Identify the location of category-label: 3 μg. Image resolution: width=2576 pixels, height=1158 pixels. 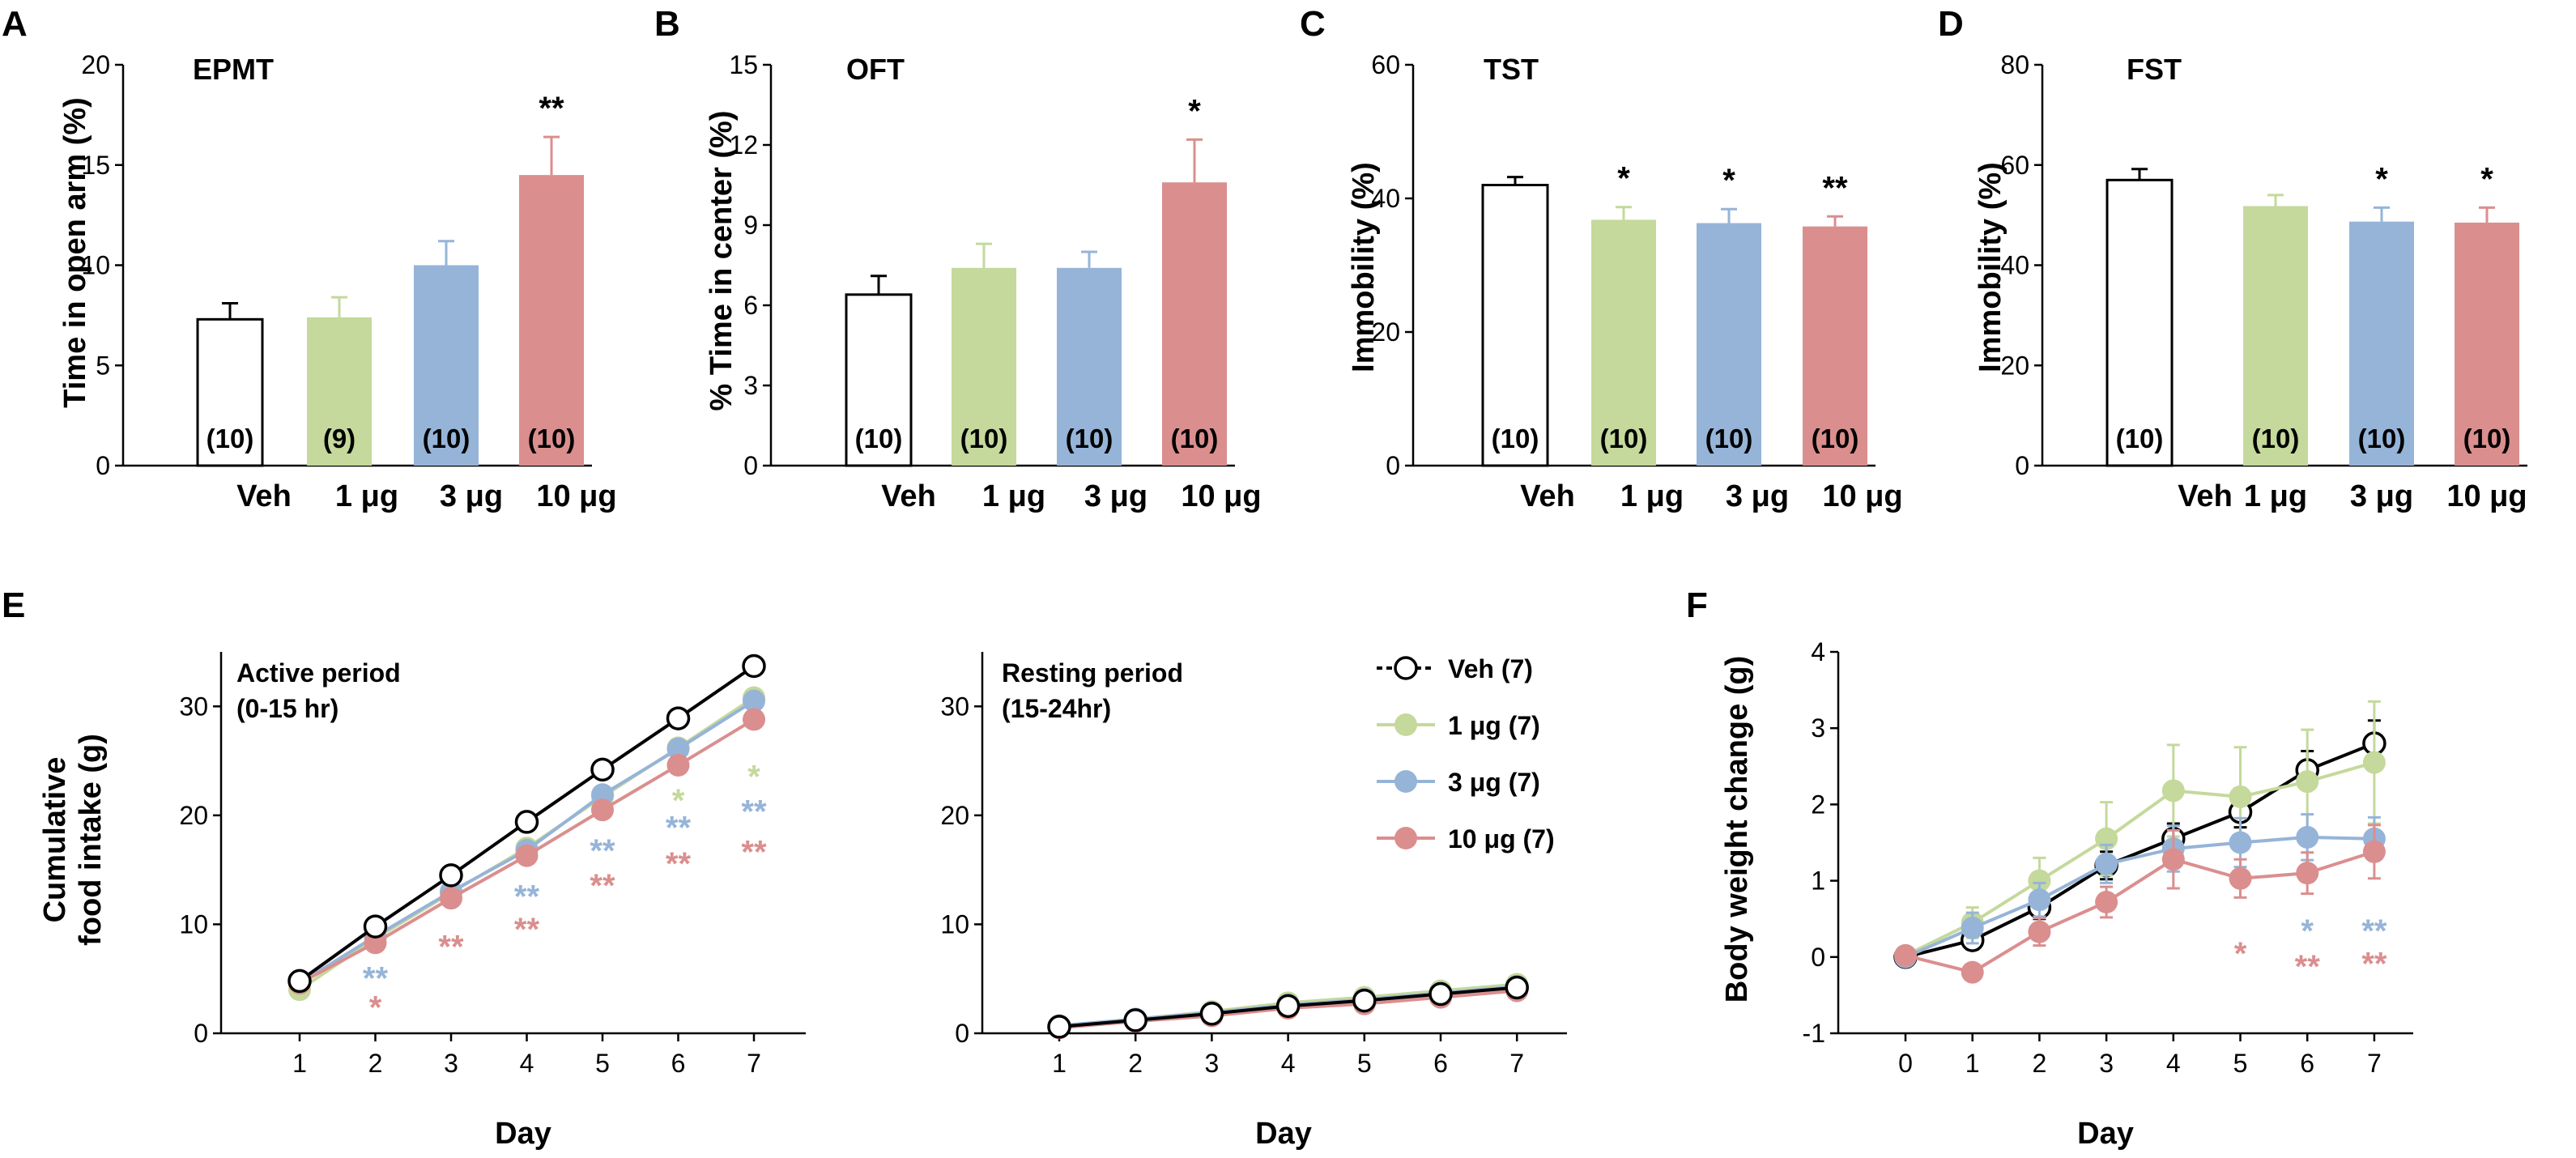
(1757, 496).